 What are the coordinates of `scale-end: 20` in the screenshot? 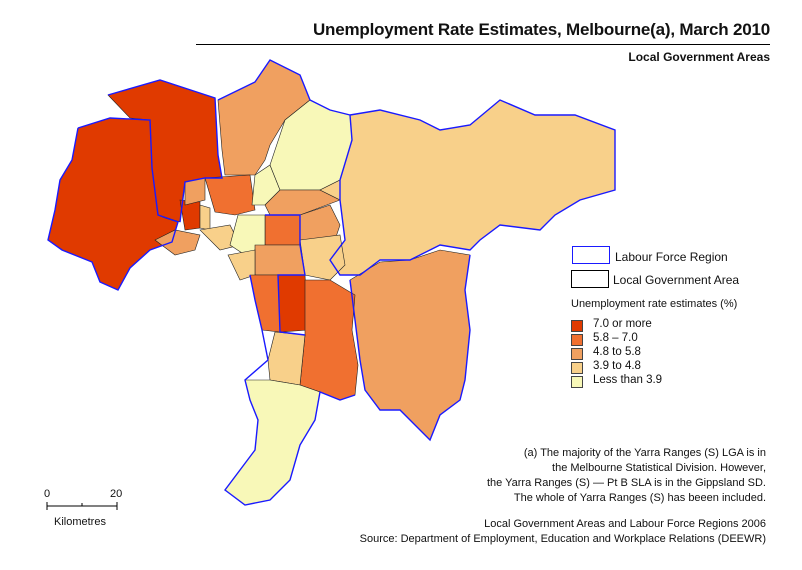 It's located at (116, 494).